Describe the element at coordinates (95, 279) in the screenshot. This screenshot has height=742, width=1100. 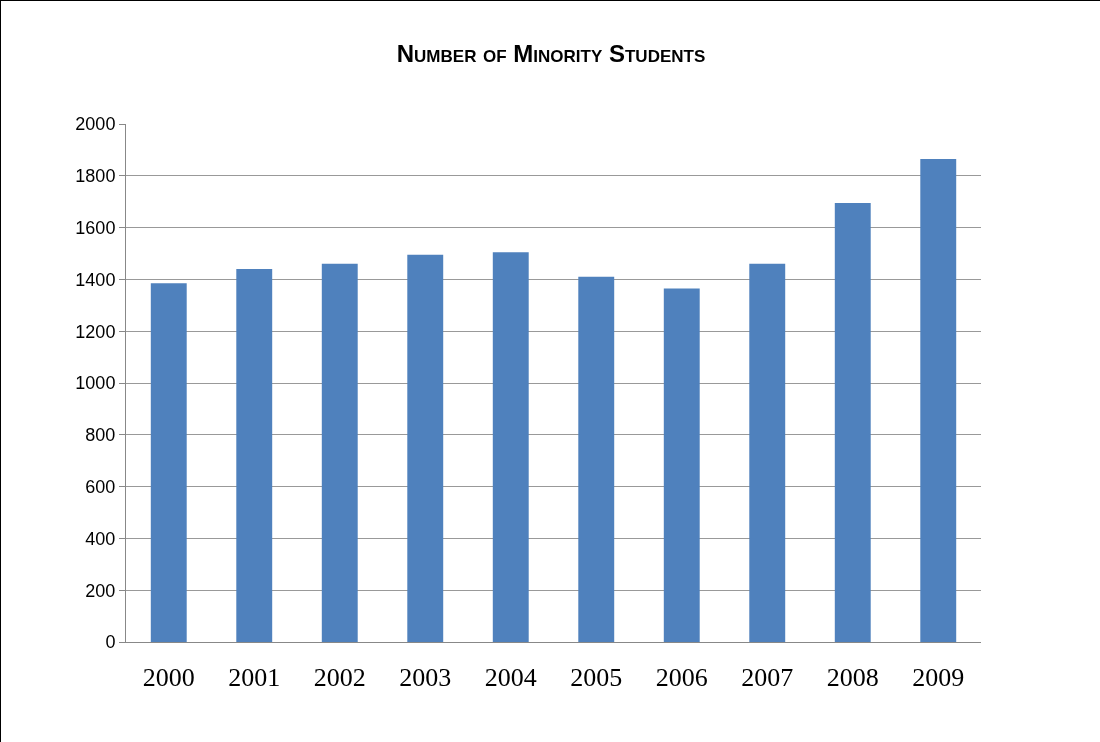
I see `y-tick-label: 1400` at that location.